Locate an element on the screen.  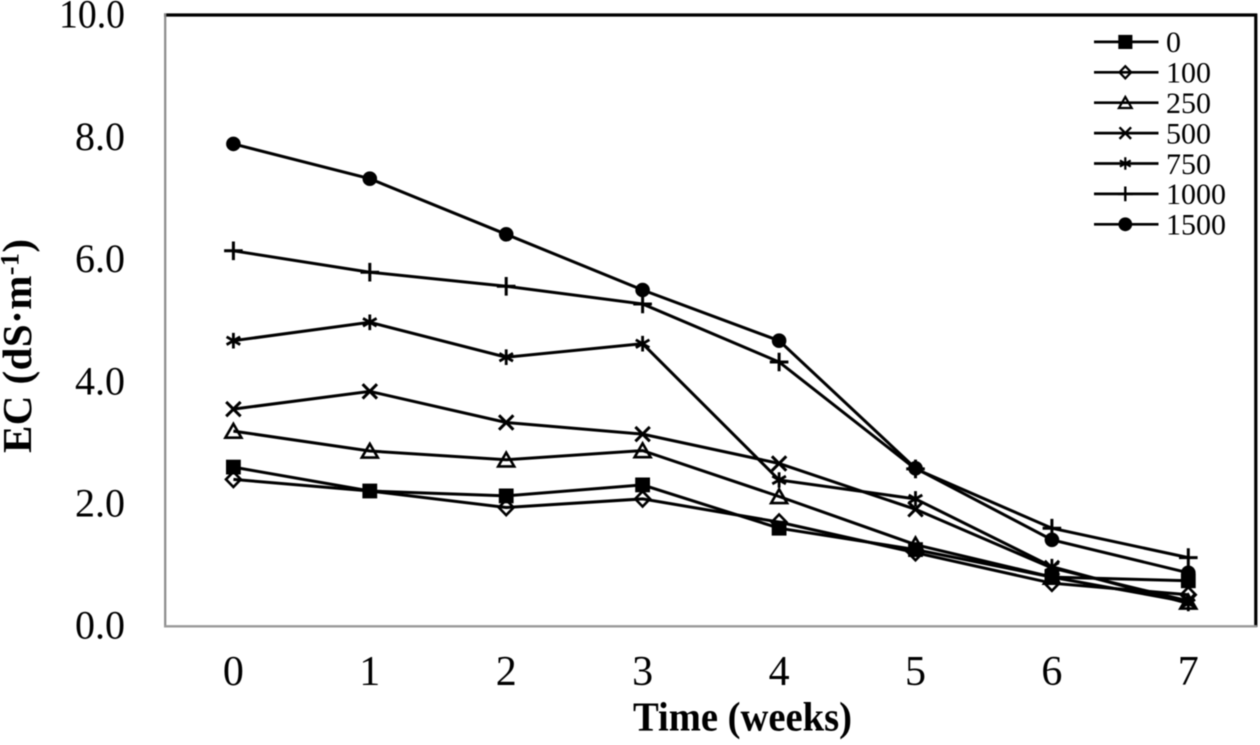
svg-text: 100 is located at coordinates (1188, 73).